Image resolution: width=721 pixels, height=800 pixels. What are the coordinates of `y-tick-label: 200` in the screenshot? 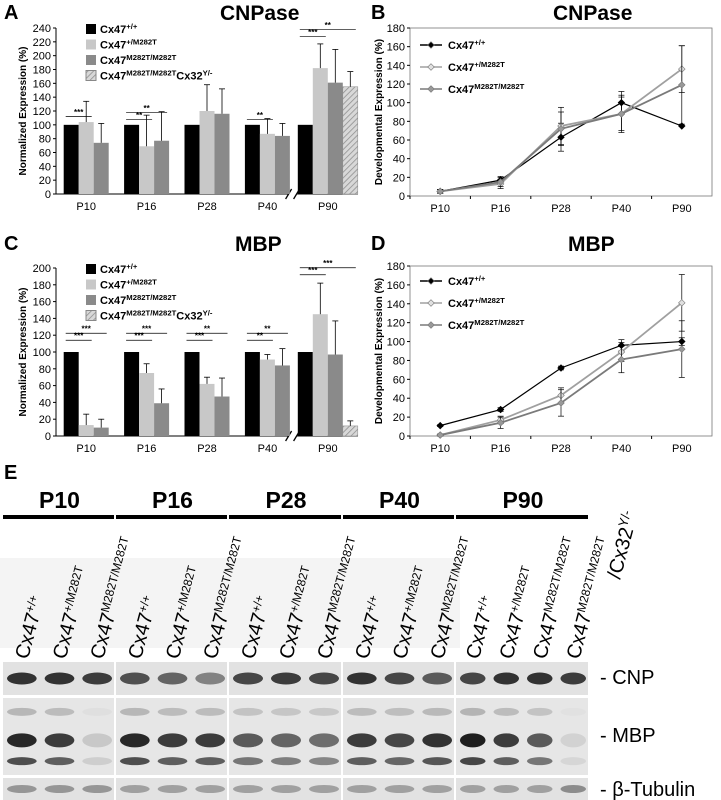 It's located at (42, 269).